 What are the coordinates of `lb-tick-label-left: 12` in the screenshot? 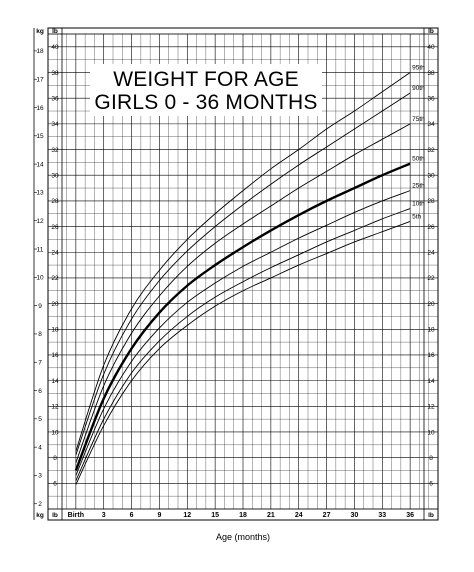 It's located at (55, 407).